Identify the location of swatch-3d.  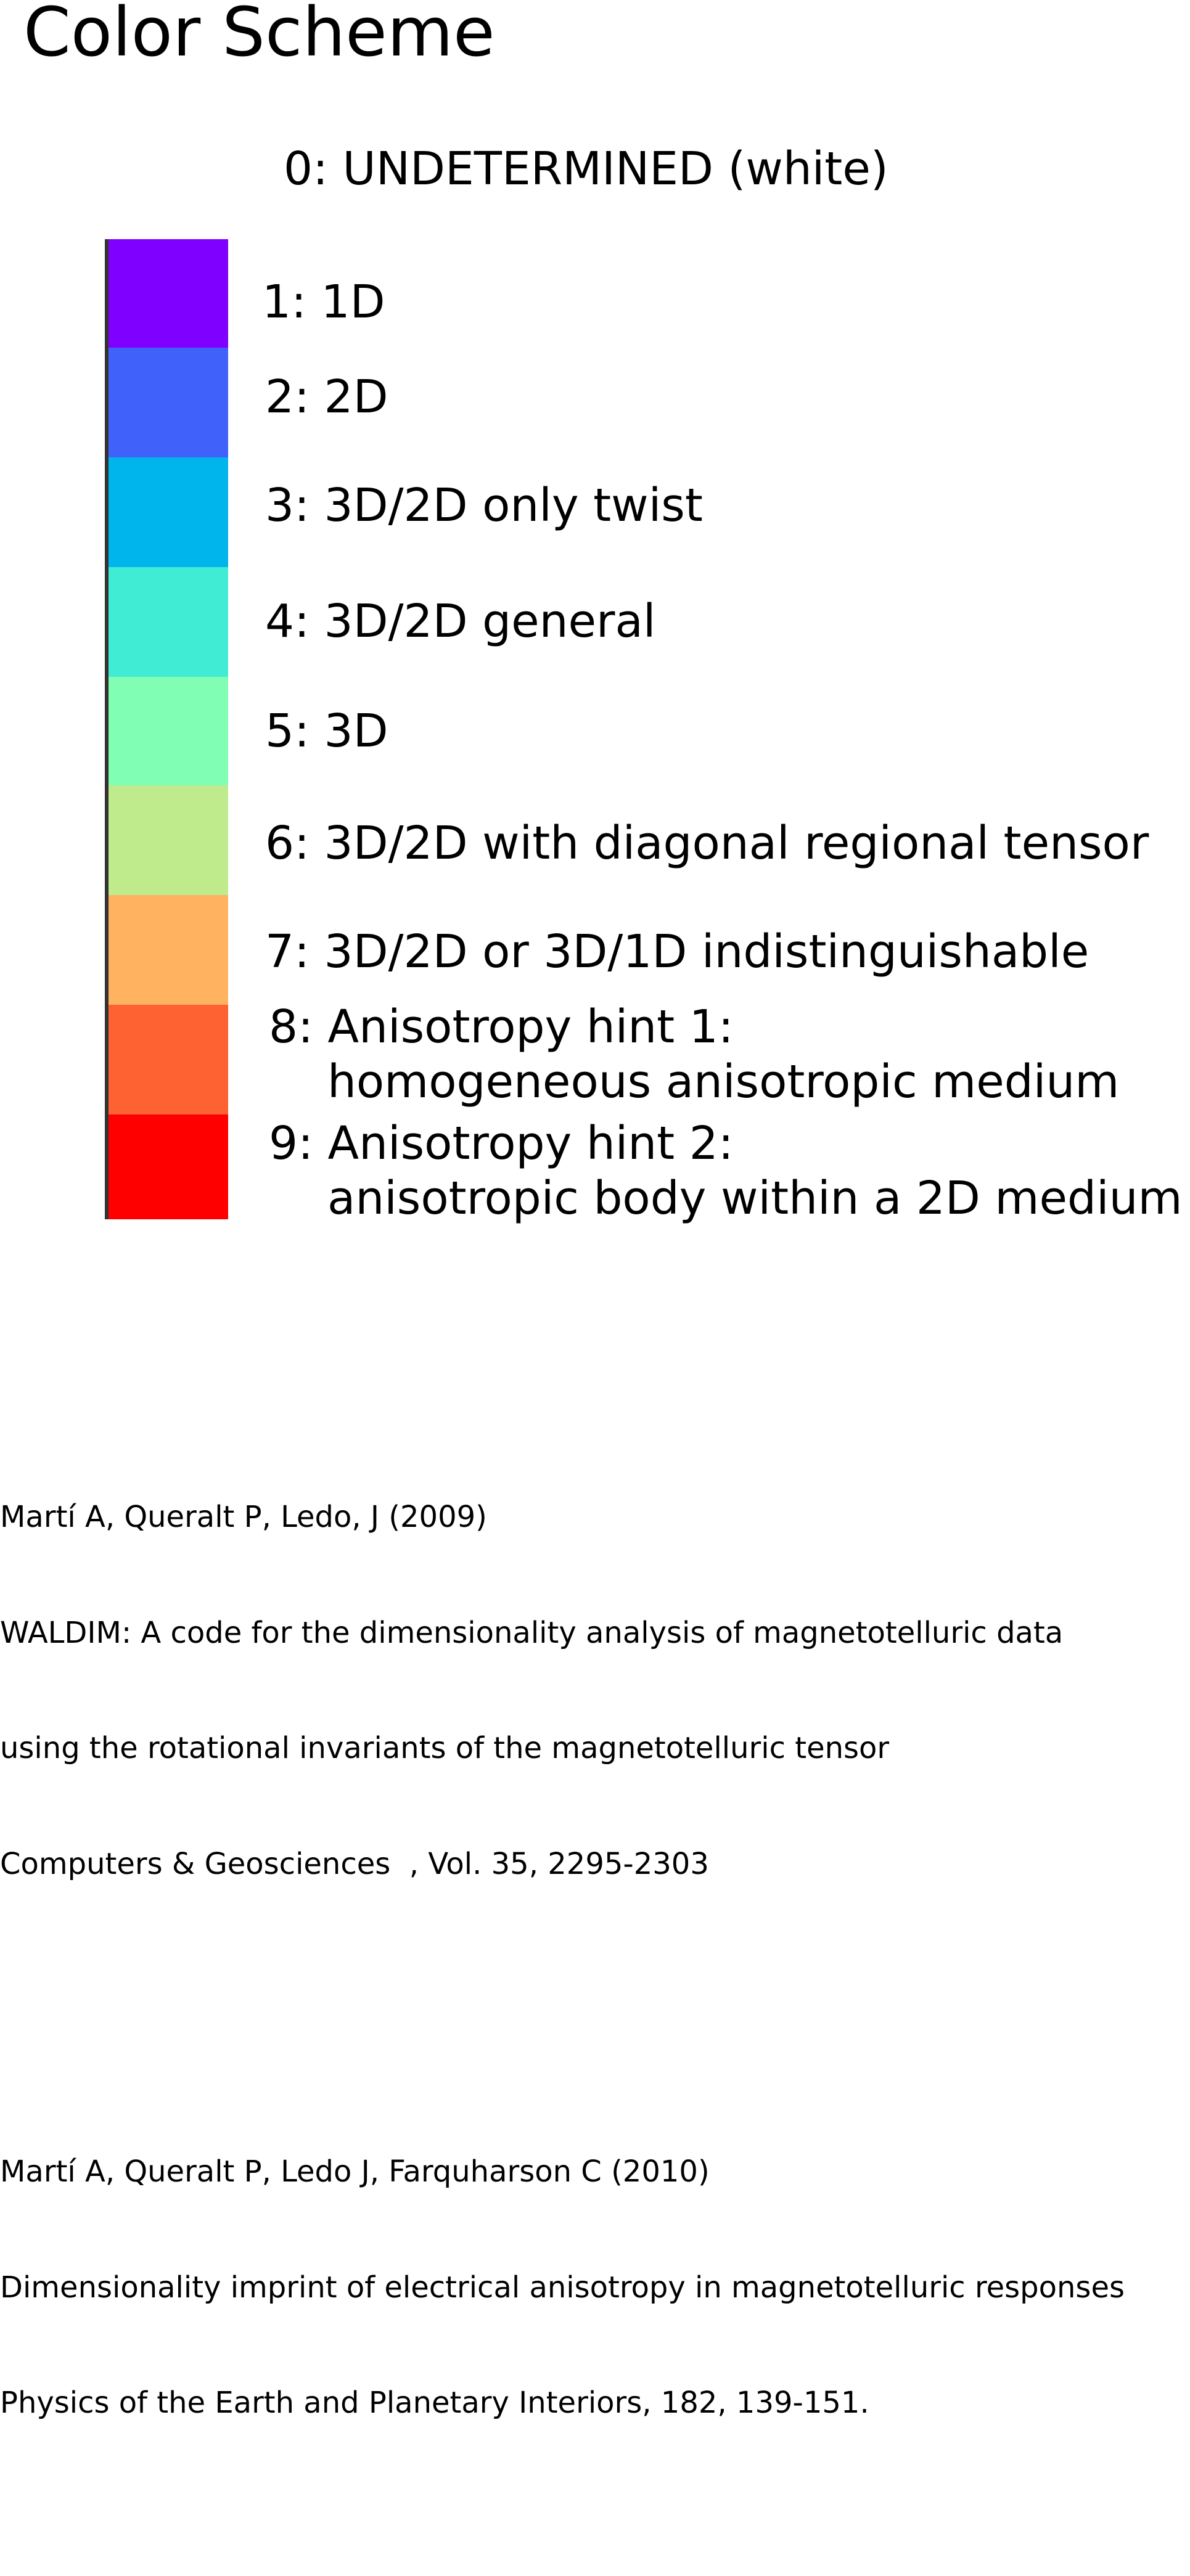
(168, 731).